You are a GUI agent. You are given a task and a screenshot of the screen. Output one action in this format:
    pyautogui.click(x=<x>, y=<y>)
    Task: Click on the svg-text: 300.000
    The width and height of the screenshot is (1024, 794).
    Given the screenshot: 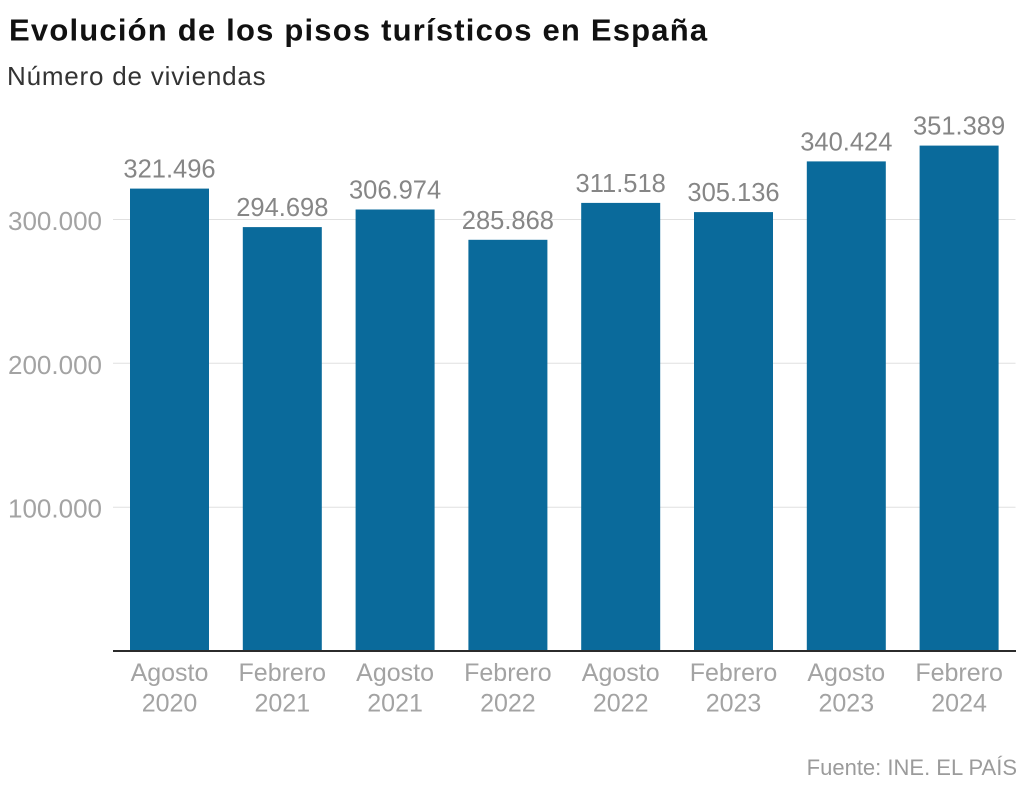 What is the action you would take?
    pyautogui.click(x=55, y=221)
    